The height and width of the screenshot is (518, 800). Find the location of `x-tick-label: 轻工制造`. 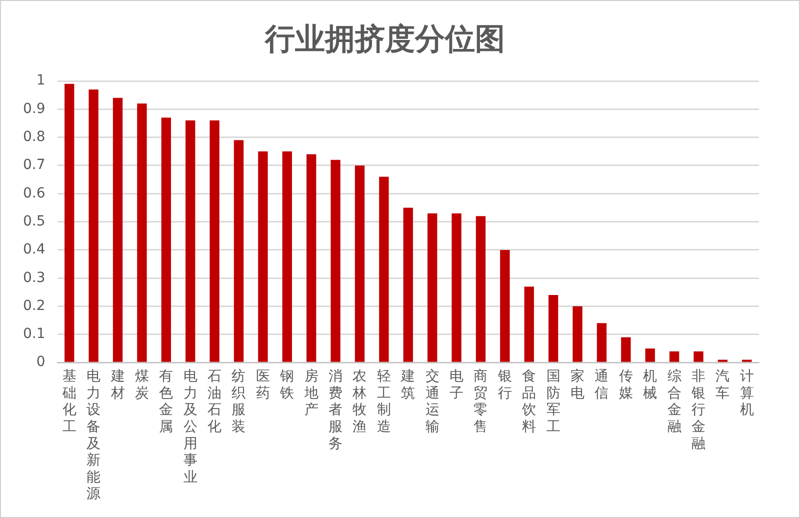

x-tick-label: 轻工制造 is located at coordinates (383, 402).